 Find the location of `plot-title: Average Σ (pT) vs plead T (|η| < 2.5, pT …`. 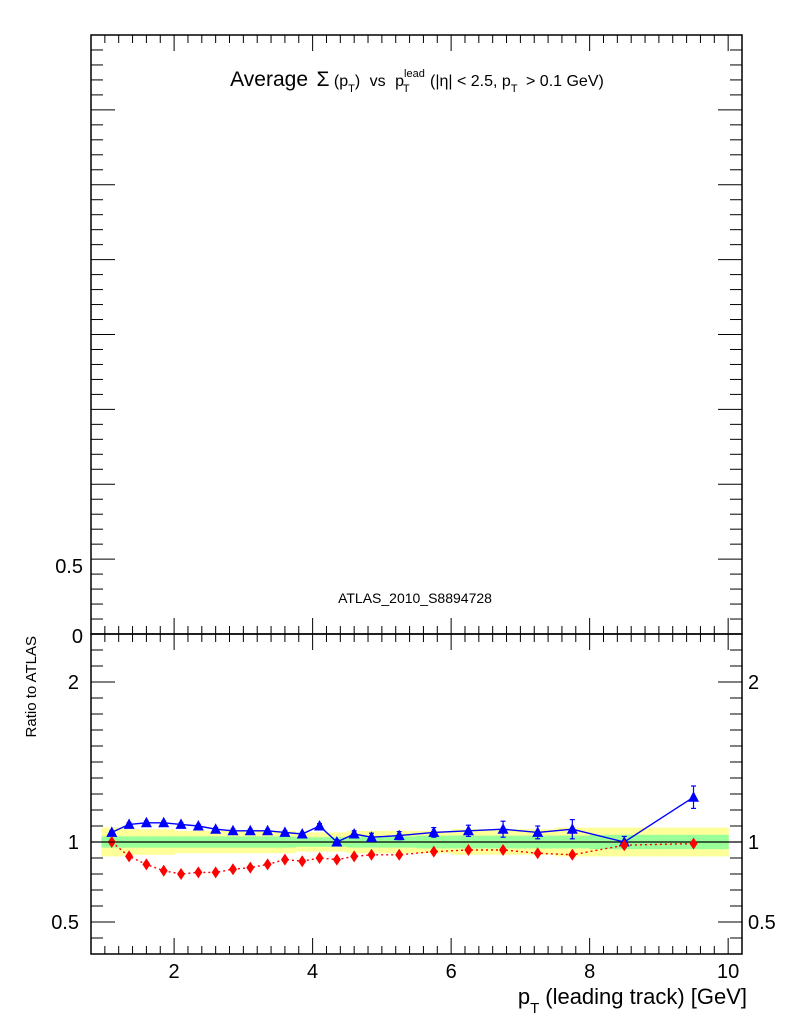

plot-title: Average Σ (pT) vs plead T (|η| < 2.5, pT … is located at coordinates (417, 82).